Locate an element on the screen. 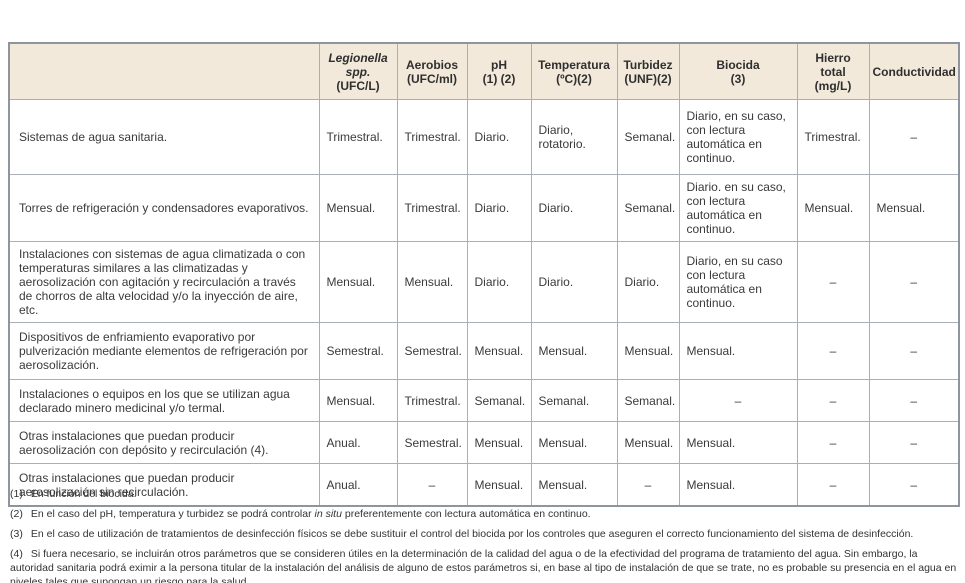  cell-temperatura: Diario, rotatorio. is located at coordinates (574, 137).